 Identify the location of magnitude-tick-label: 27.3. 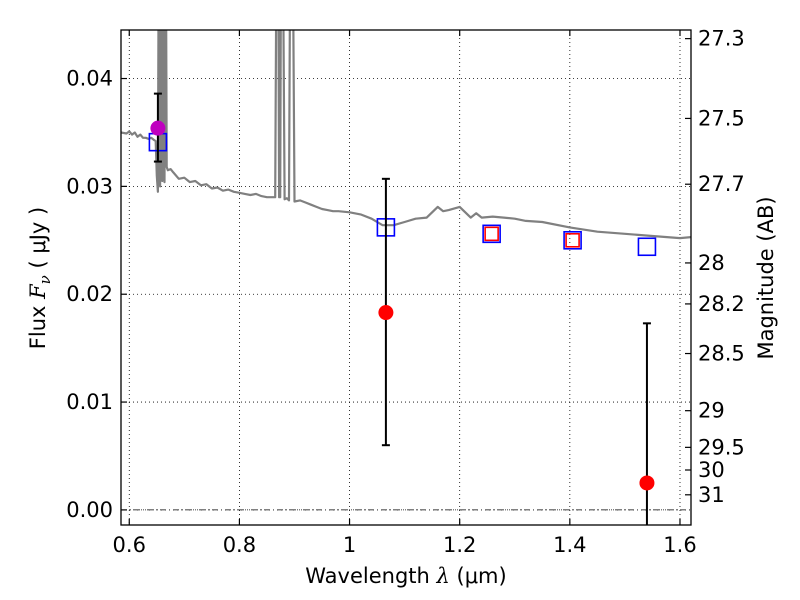
(721, 39).